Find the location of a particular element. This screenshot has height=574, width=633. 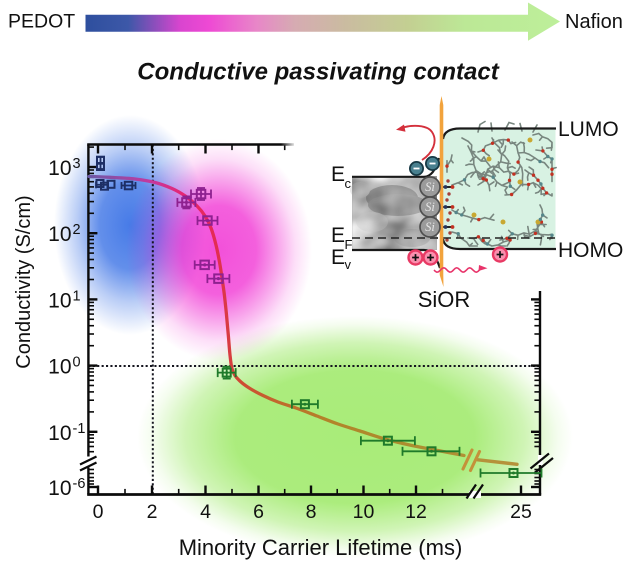

svg-text: PEDOT is located at coordinates (41, 22).